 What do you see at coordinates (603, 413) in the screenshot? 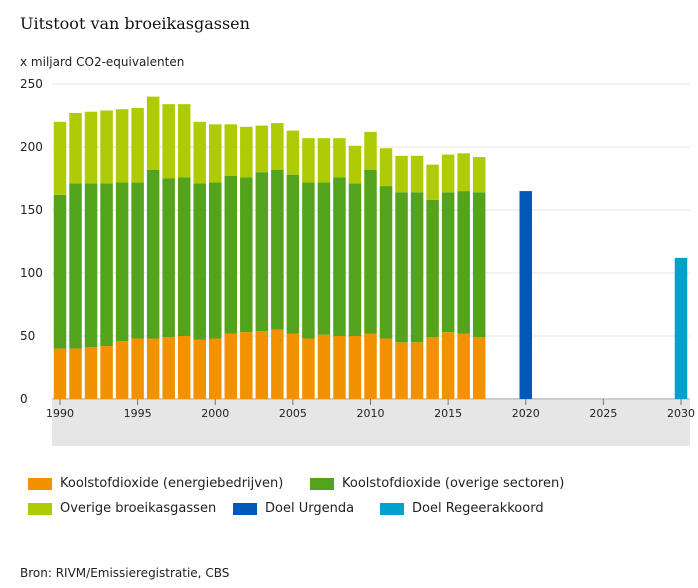
I see `x-tick-label: 2025` at bounding box center [603, 413].